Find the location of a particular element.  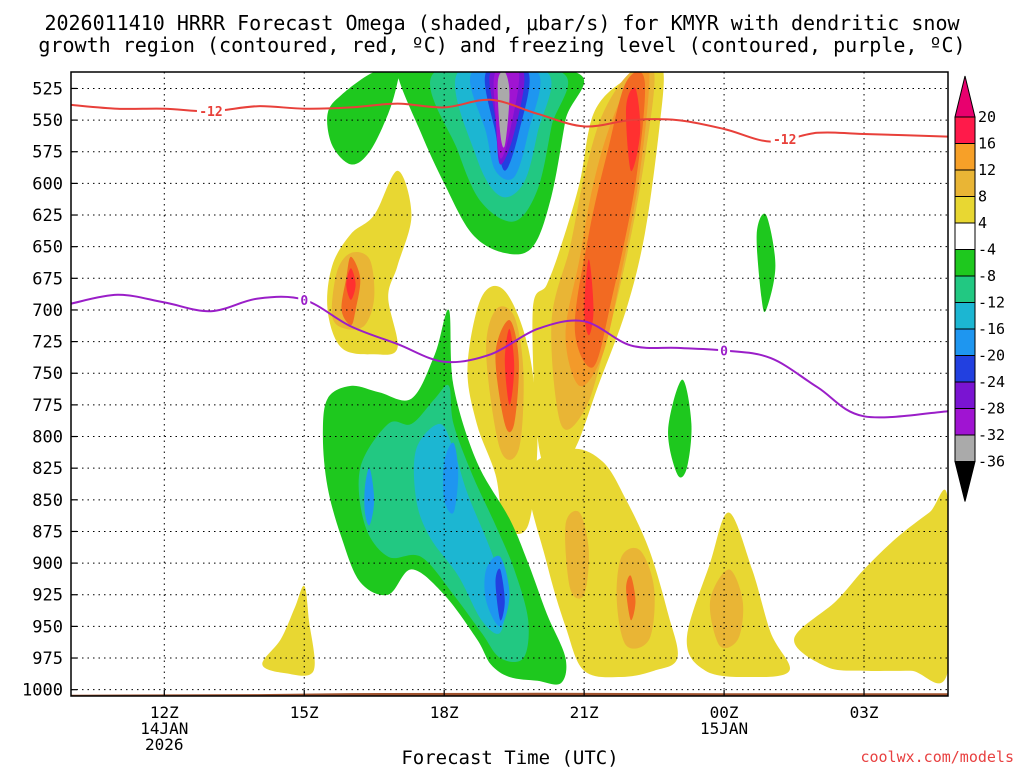

colorbar-label-1: 16 is located at coordinates (987, 144).